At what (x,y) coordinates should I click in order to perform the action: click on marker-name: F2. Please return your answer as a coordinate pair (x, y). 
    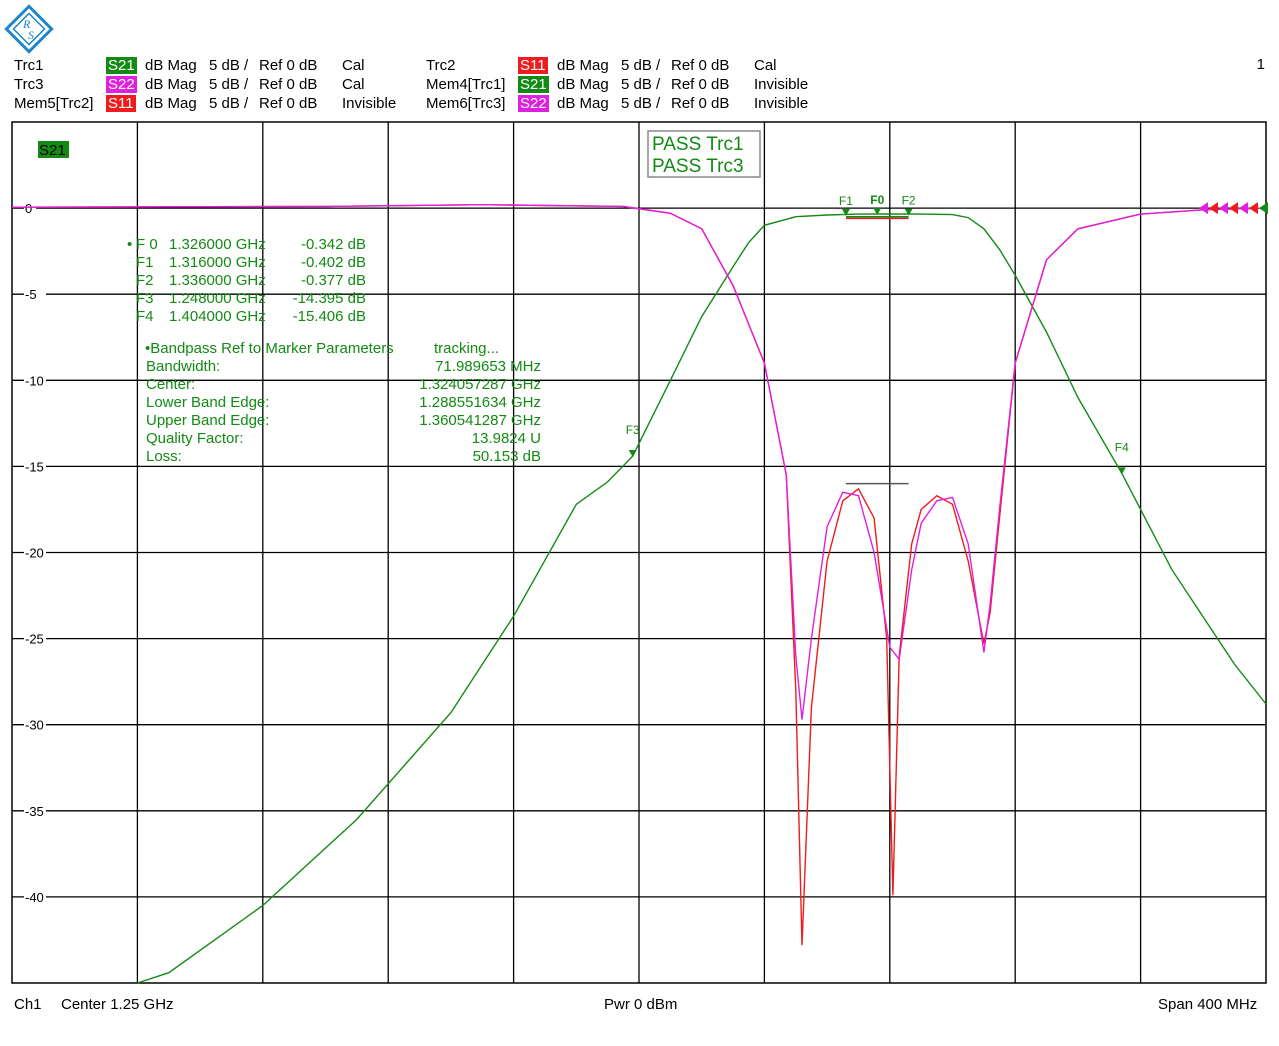
    Looking at the image, I should click on (145, 280).